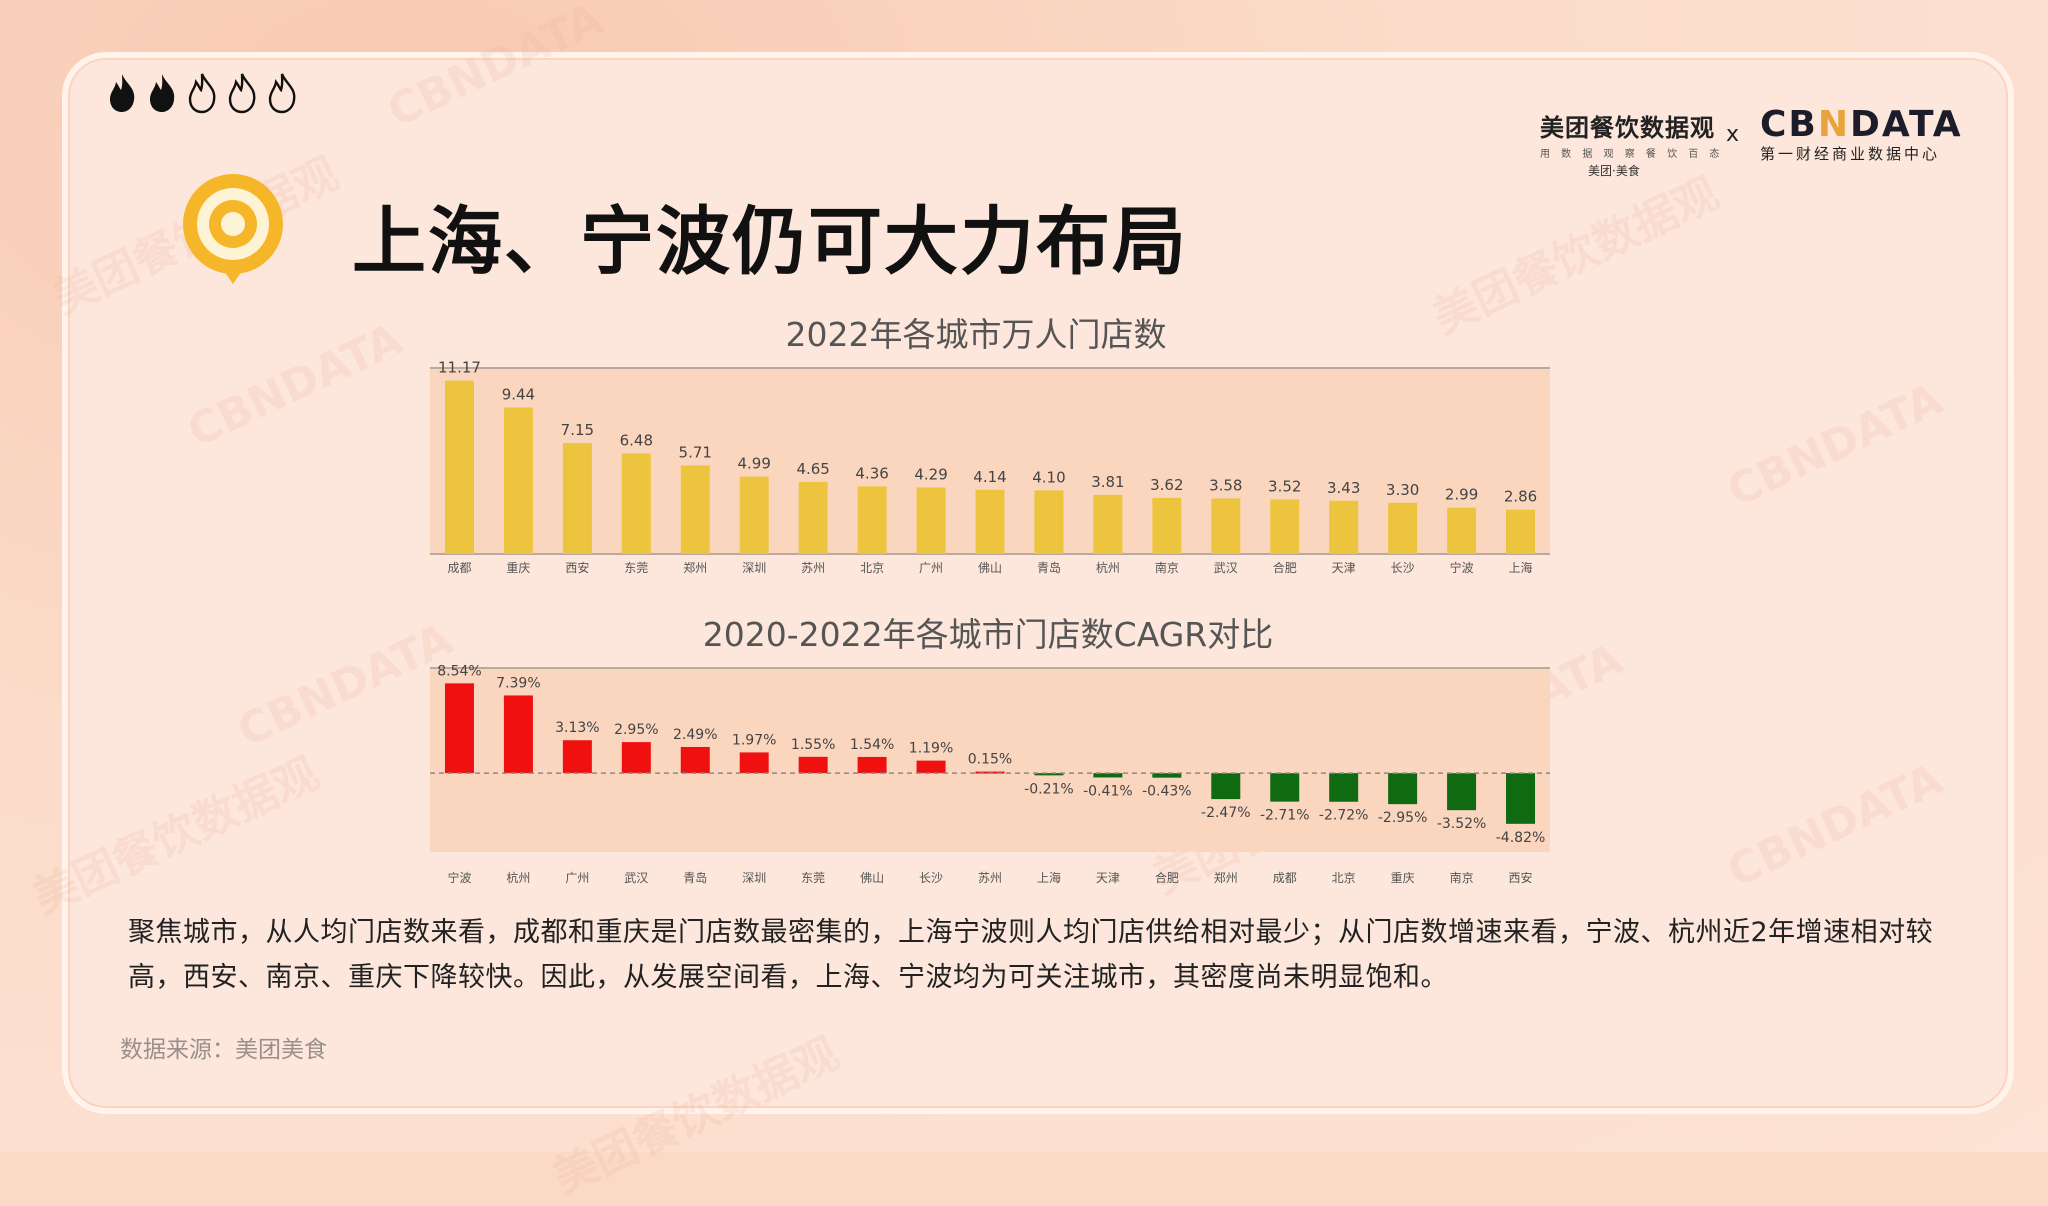 This screenshot has height=1206, width=2048. What do you see at coordinates (459, 568) in the screenshot?
I see `chart-1-category-label: 成都` at bounding box center [459, 568].